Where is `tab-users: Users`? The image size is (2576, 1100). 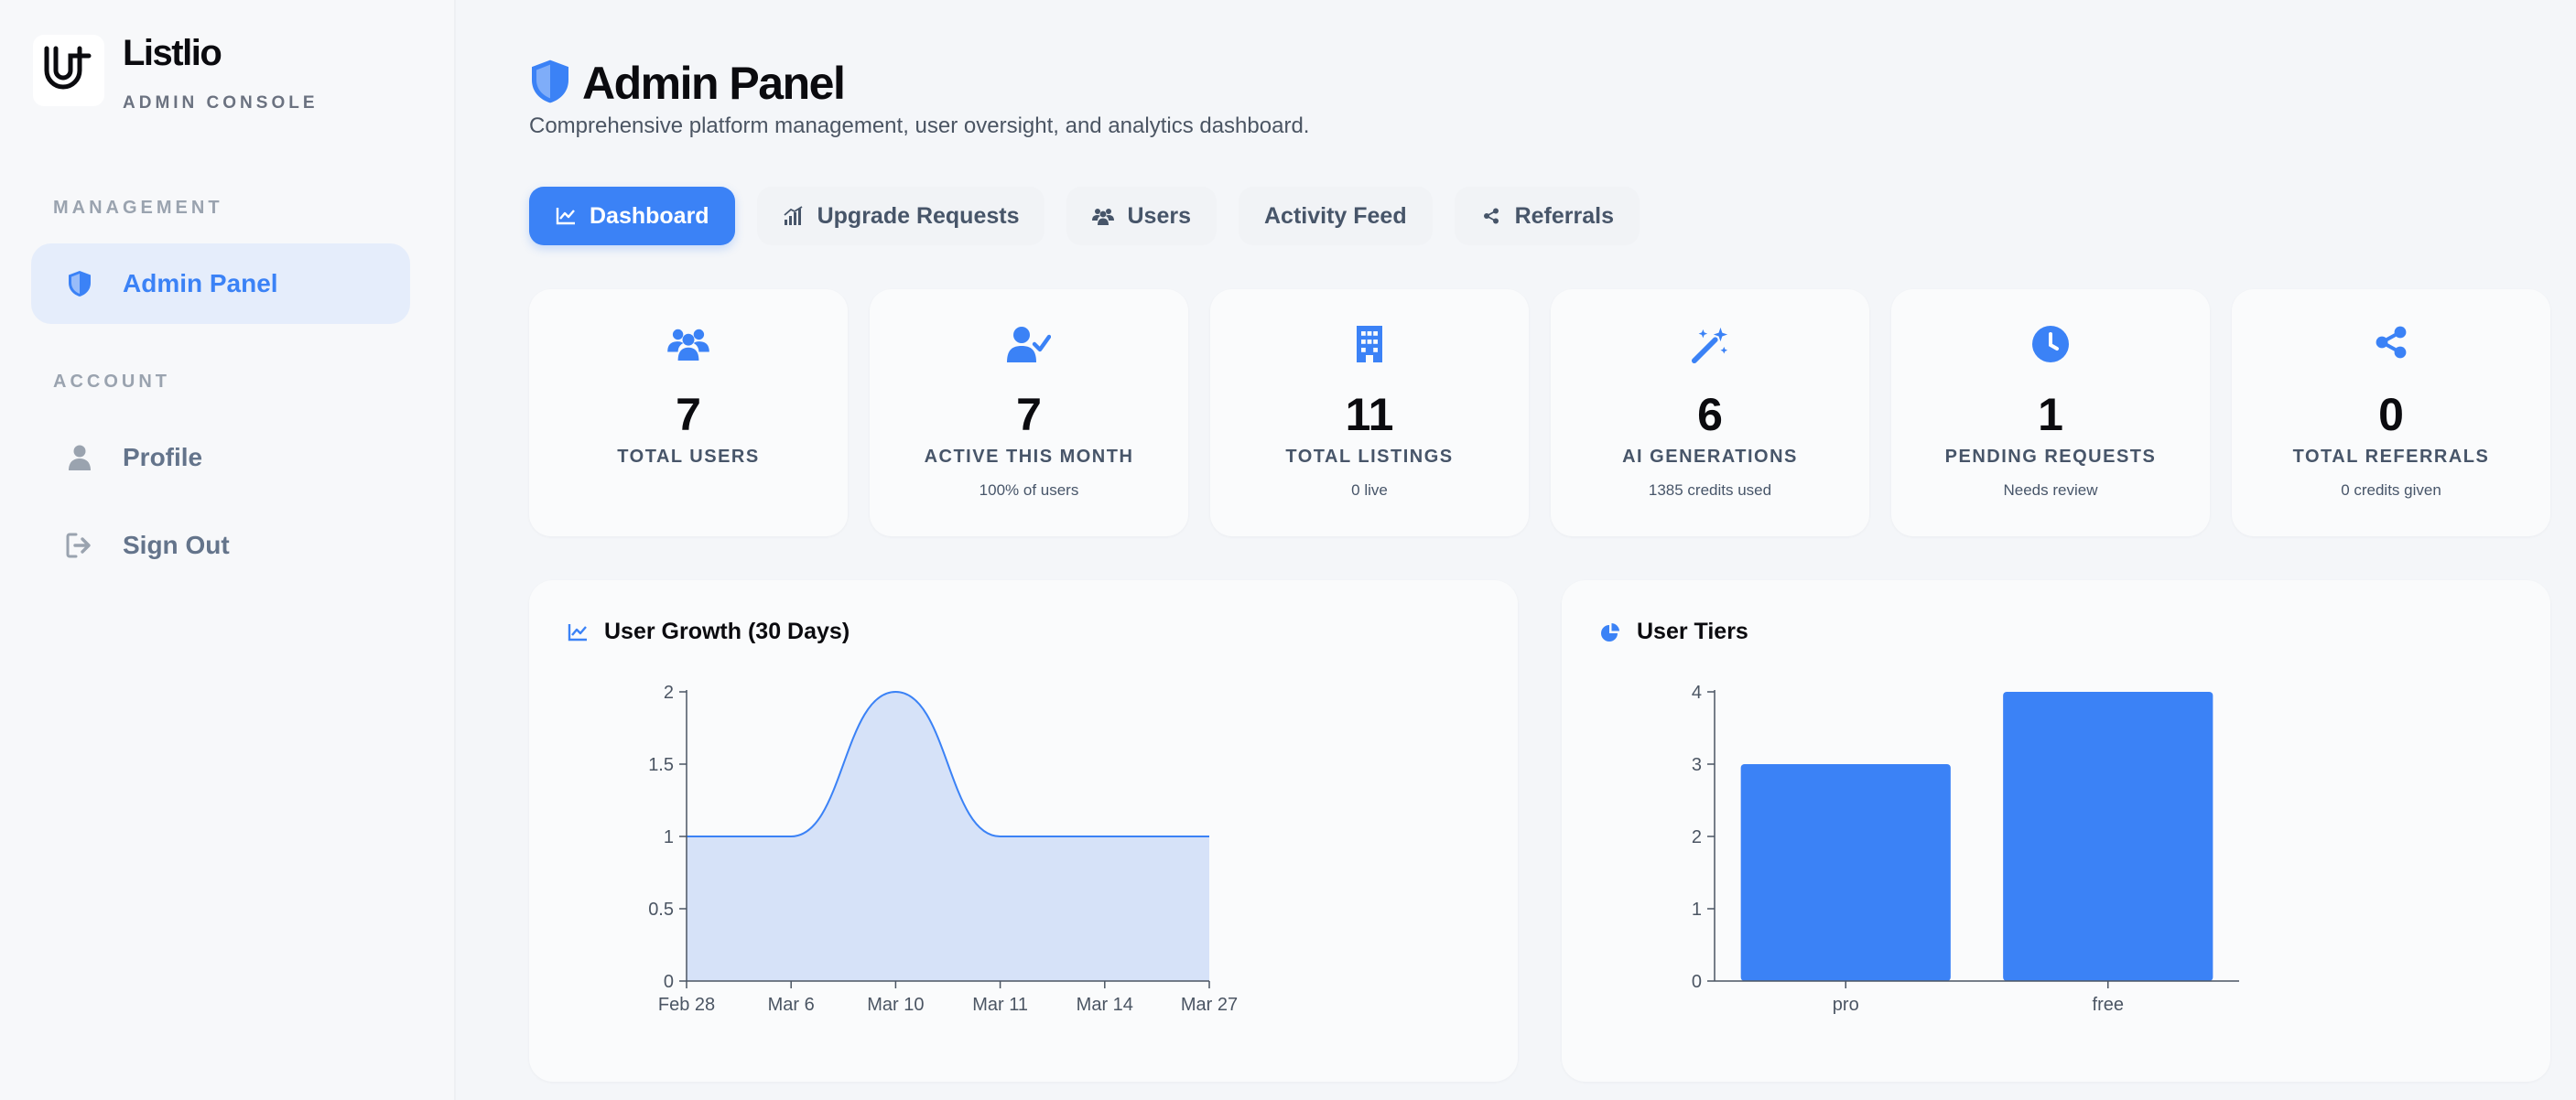
tab-users: Users is located at coordinates (1141, 216).